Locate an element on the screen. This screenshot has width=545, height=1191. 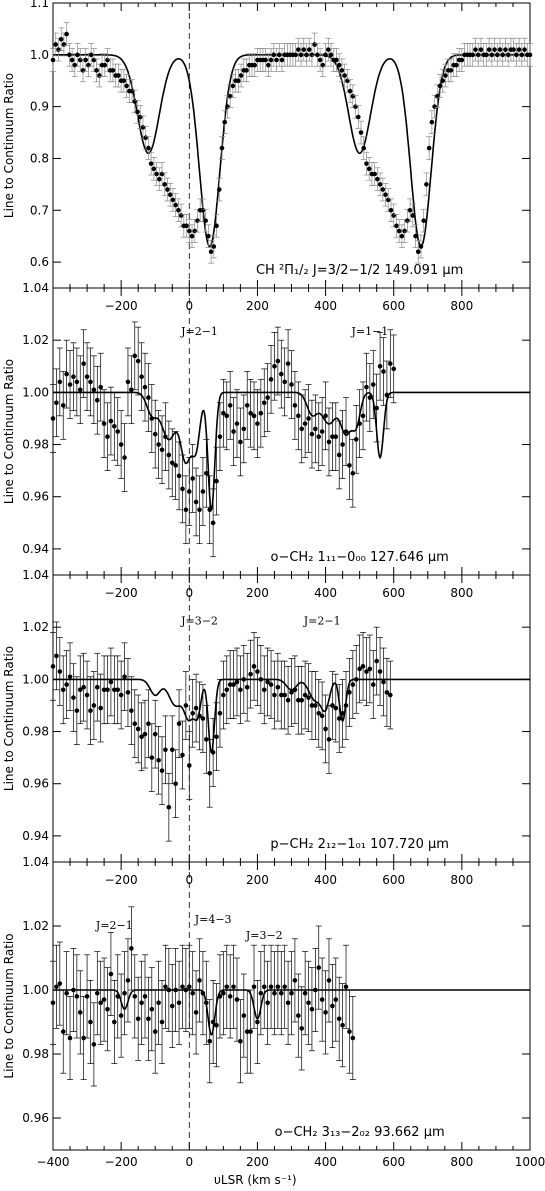
x-tick-label: 0 is located at coordinates (189, 306).